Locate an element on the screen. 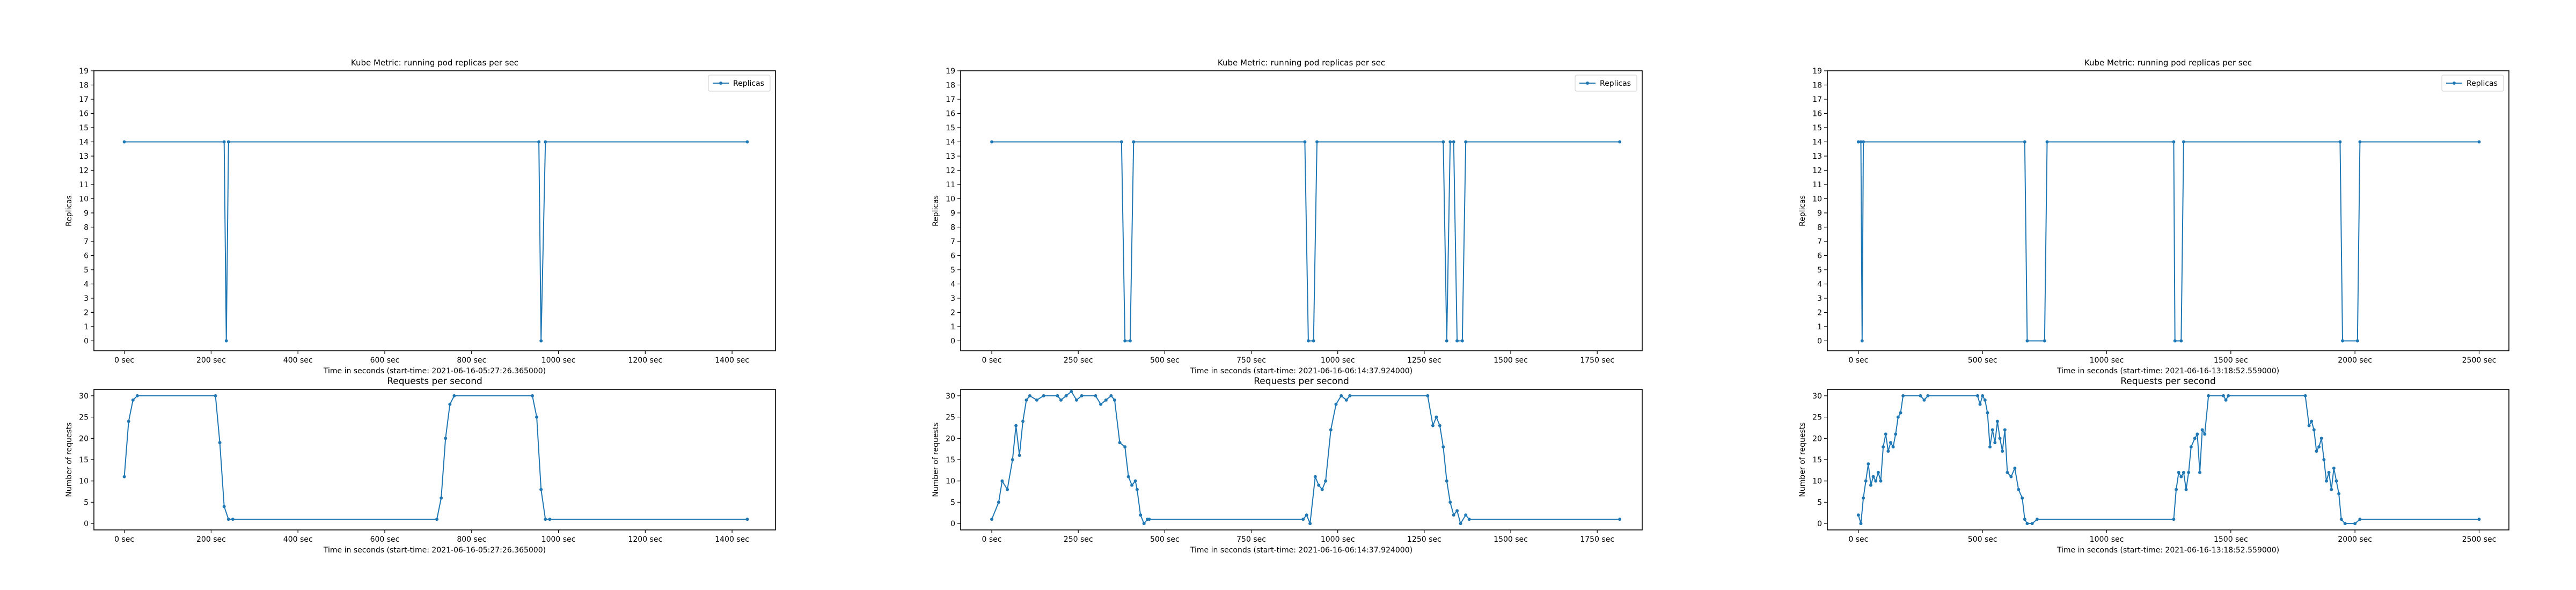 This screenshot has height=590, width=2576. legend-box is located at coordinates (1606, 83).